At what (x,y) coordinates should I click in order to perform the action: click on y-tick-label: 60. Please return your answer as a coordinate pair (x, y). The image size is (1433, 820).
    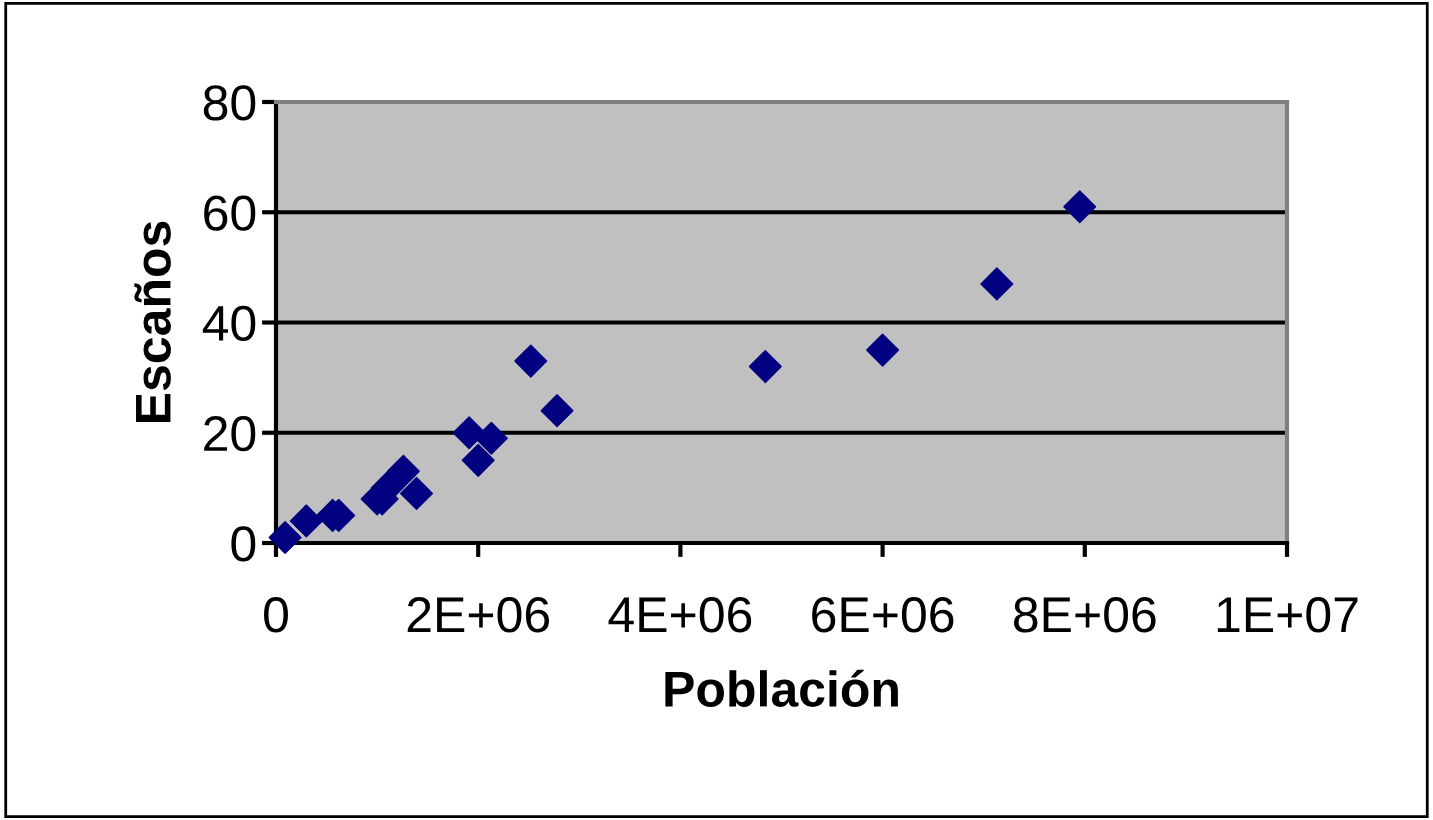
    Looking at the image, I should click on (230, 213).